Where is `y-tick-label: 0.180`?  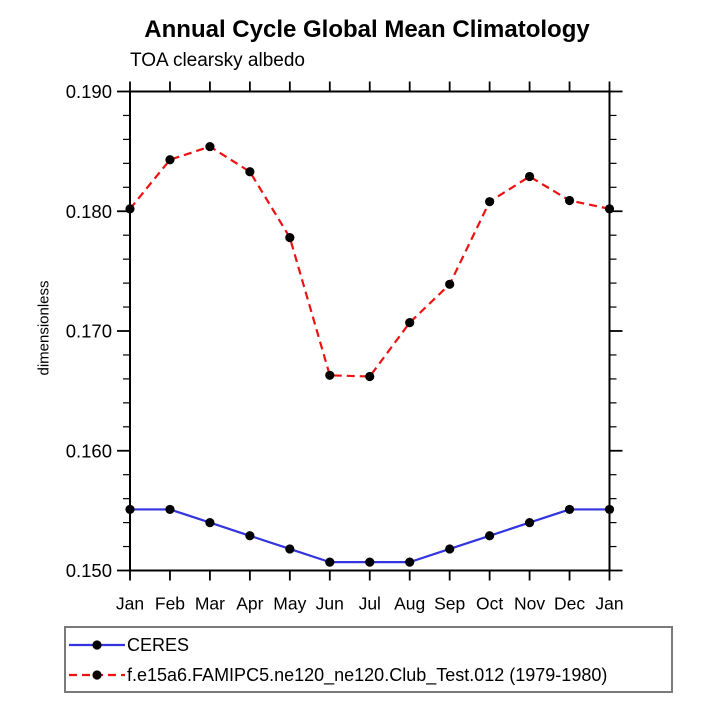
y-tick-label: 0.180 is located at coordinates (89, 211).